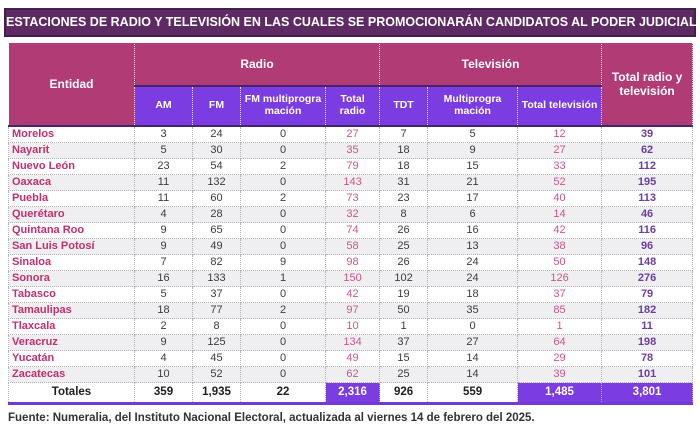 The width and height of the screenshot is (700, 435). I want to click on cell-total-radio: 97, so click(352, 310).